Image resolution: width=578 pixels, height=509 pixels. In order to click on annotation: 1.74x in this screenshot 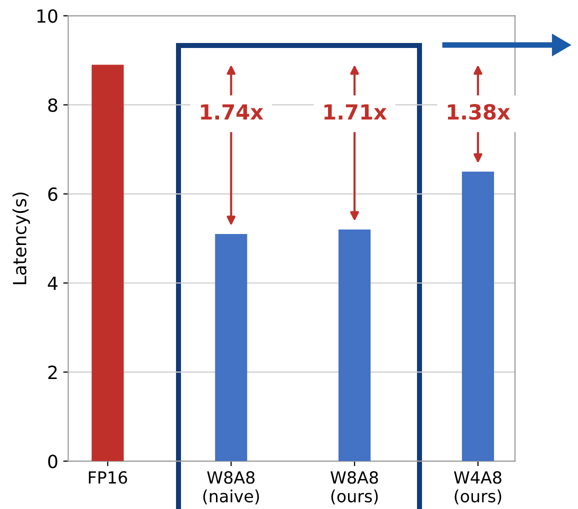, I will do `click(232, 112)`.